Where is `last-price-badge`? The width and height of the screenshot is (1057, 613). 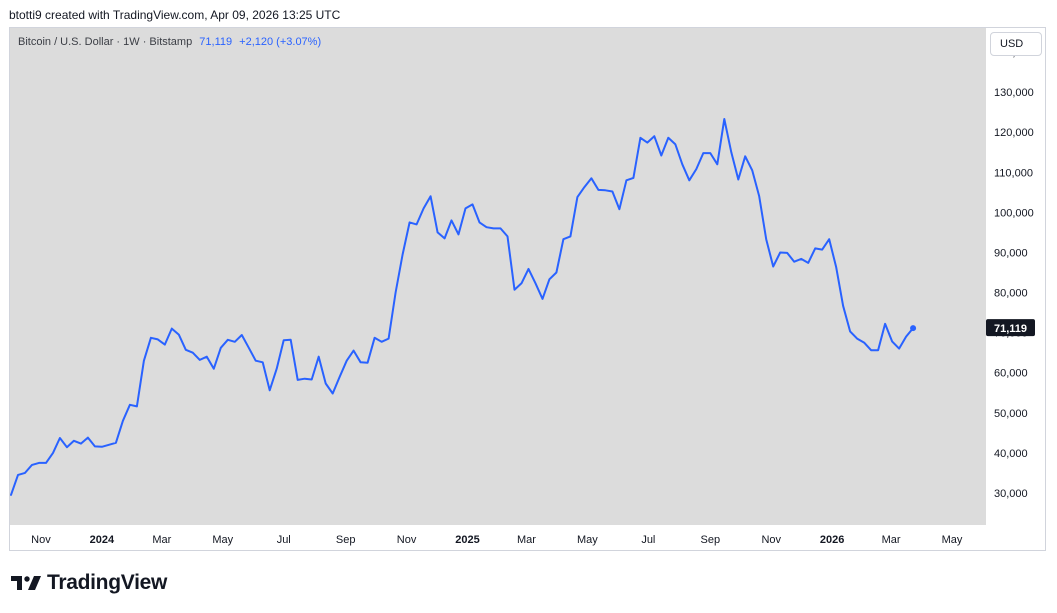 last-price-badge is located at coordinates (1010, 328).